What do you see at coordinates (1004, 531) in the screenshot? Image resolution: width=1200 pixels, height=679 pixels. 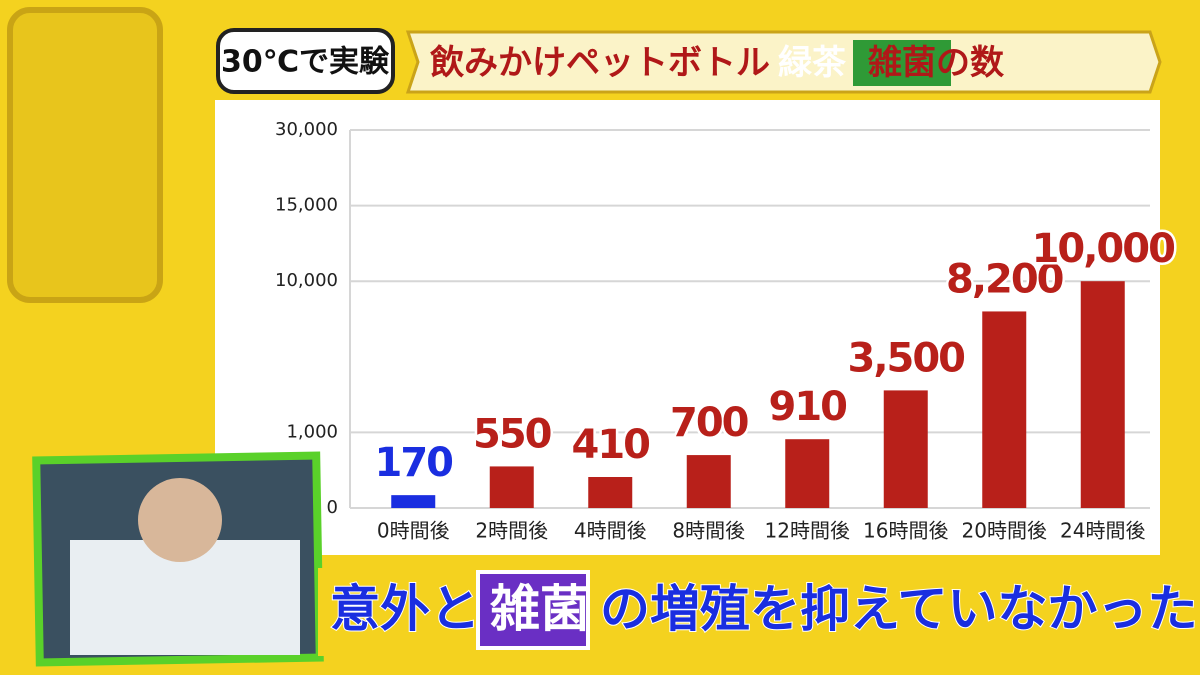 I see `x-tick-label: 20時間後` at bounding box center [1004, 531].